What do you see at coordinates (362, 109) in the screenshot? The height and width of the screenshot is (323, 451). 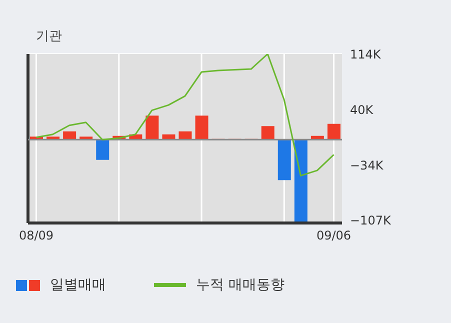 I see `y-tick-label: 40K` at bounding box center [362, 109].